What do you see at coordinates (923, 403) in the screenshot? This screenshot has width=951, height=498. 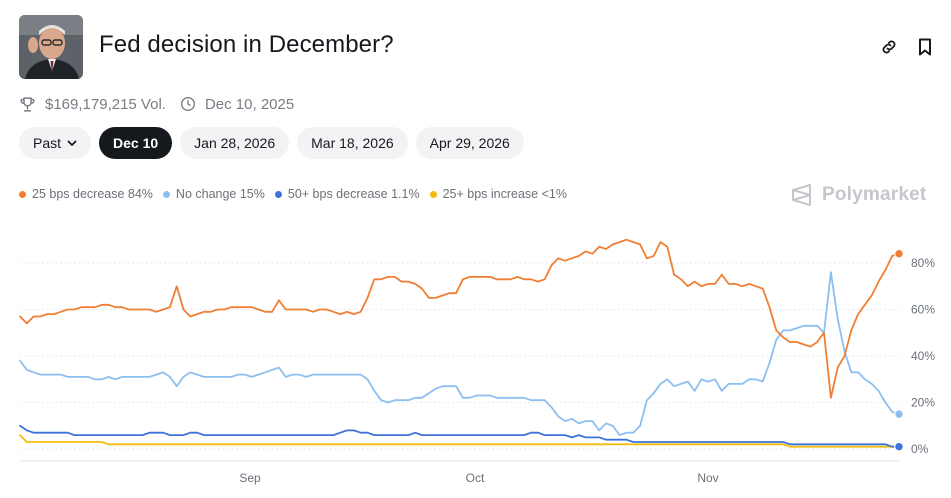 I see `y-tick-label: 20%` at bounding box center [923, 403].